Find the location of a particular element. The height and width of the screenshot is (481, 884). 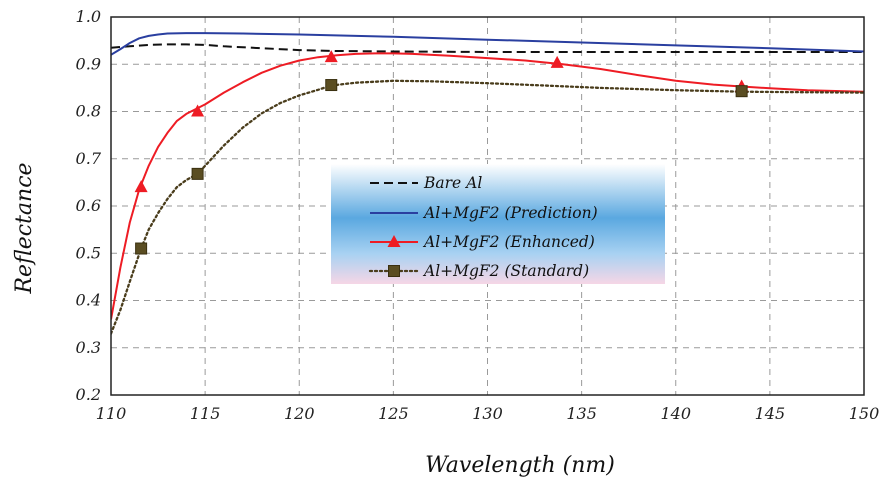

y-tick-label: 0.2 is located at coordinates (88, 394).